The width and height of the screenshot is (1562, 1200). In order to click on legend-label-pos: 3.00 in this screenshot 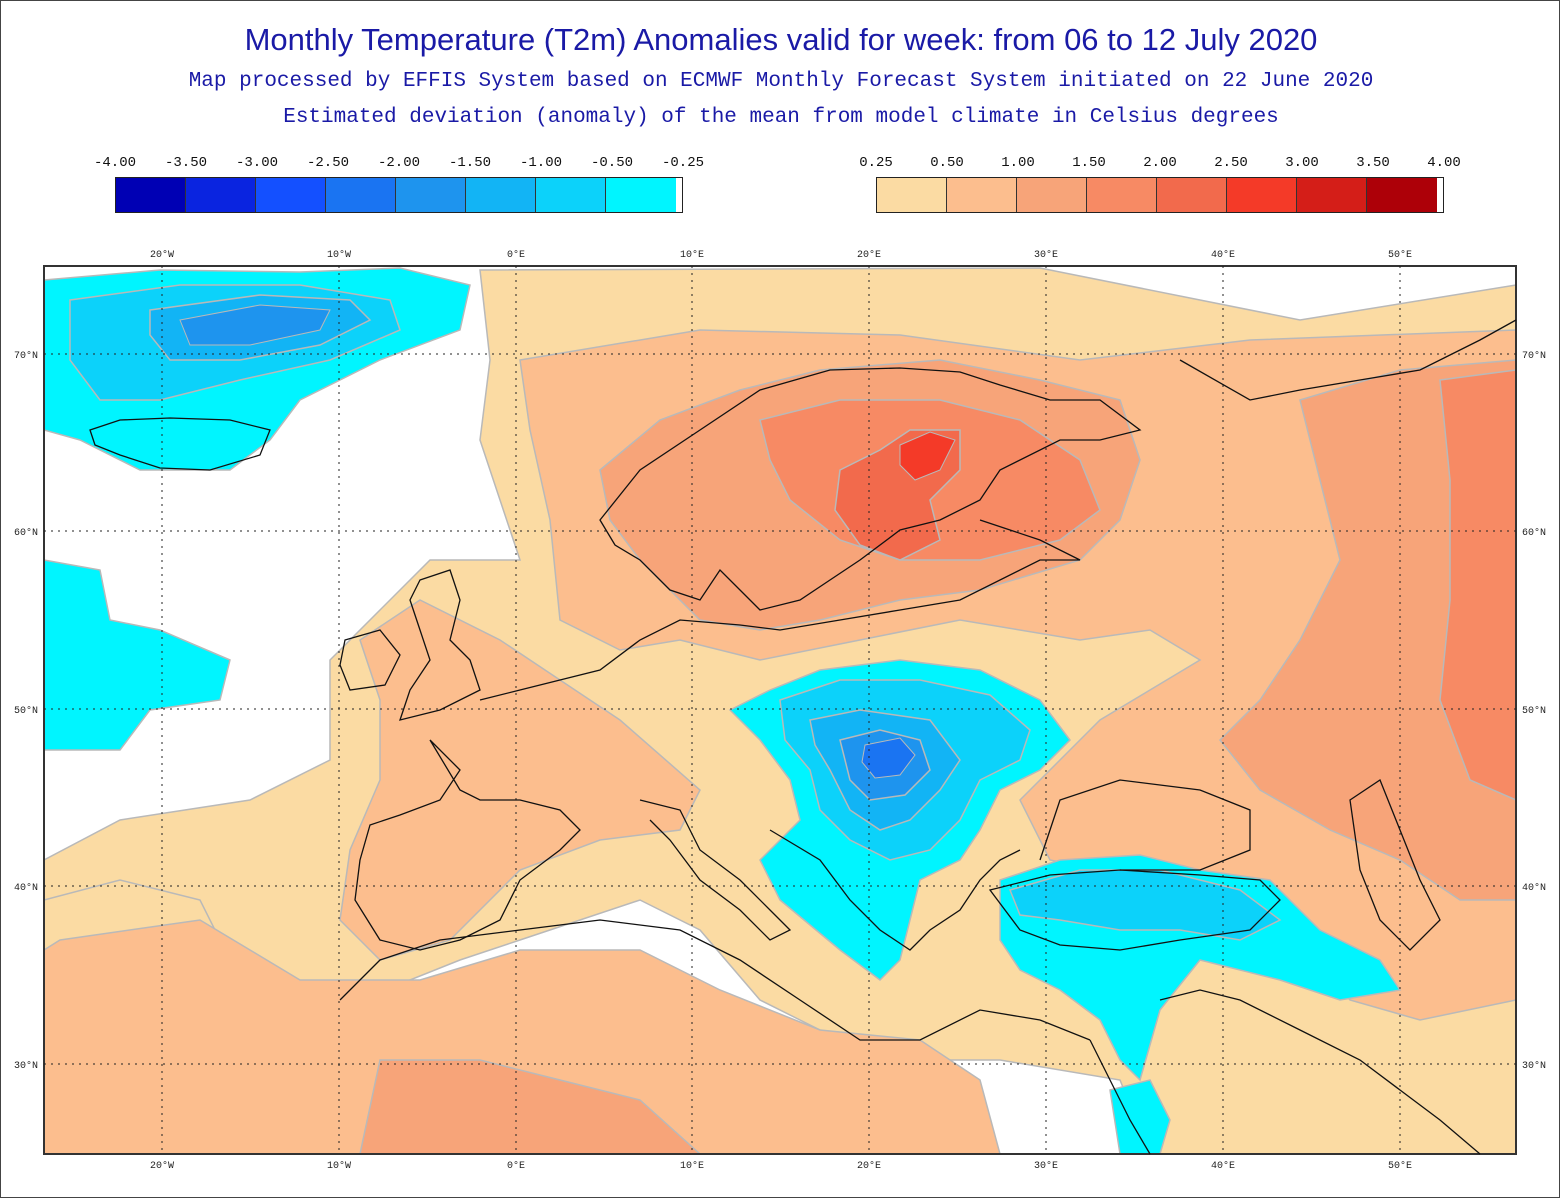, I will do `click(1302, 163)`.